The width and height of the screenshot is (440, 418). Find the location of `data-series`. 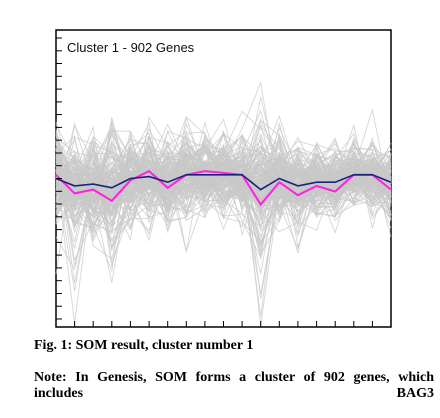

data-series is located at coordinates (223, 188).